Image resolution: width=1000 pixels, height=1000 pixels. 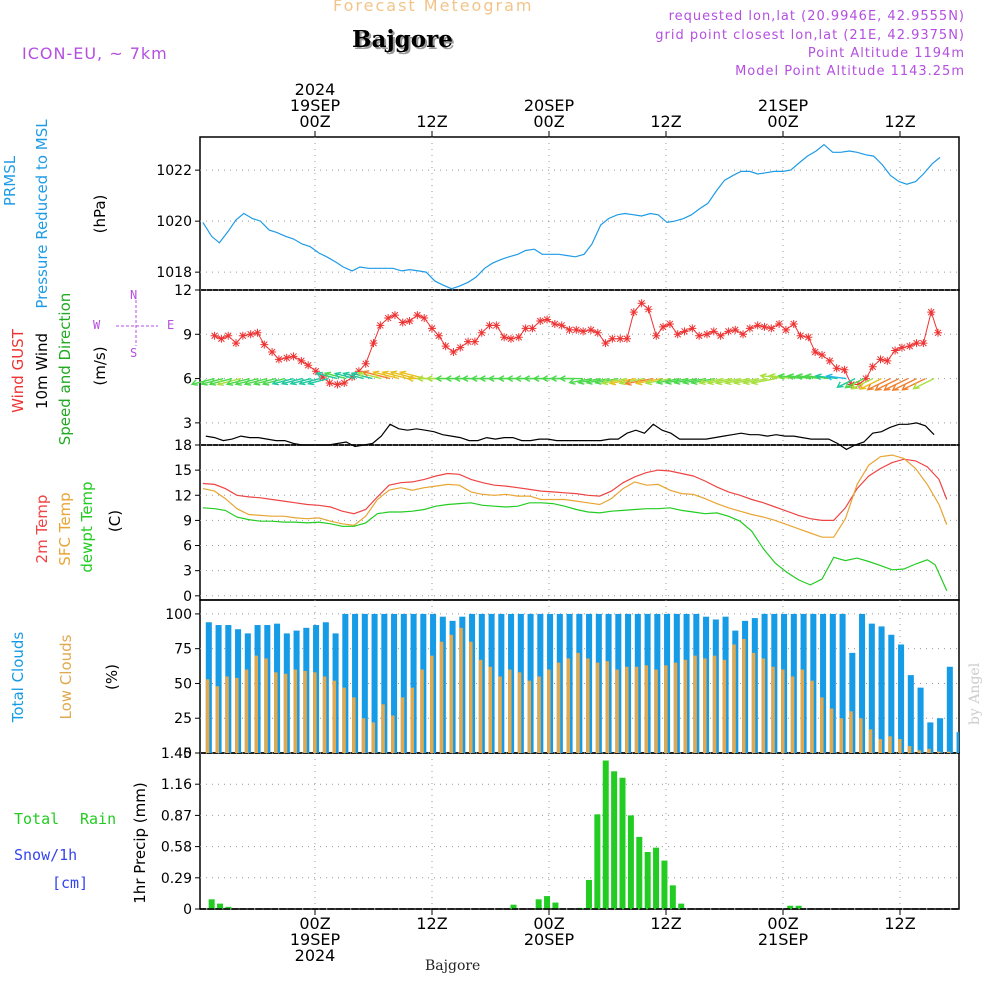 I want to click on bottom-time-label: 00Z, so click(x=548, y=923).